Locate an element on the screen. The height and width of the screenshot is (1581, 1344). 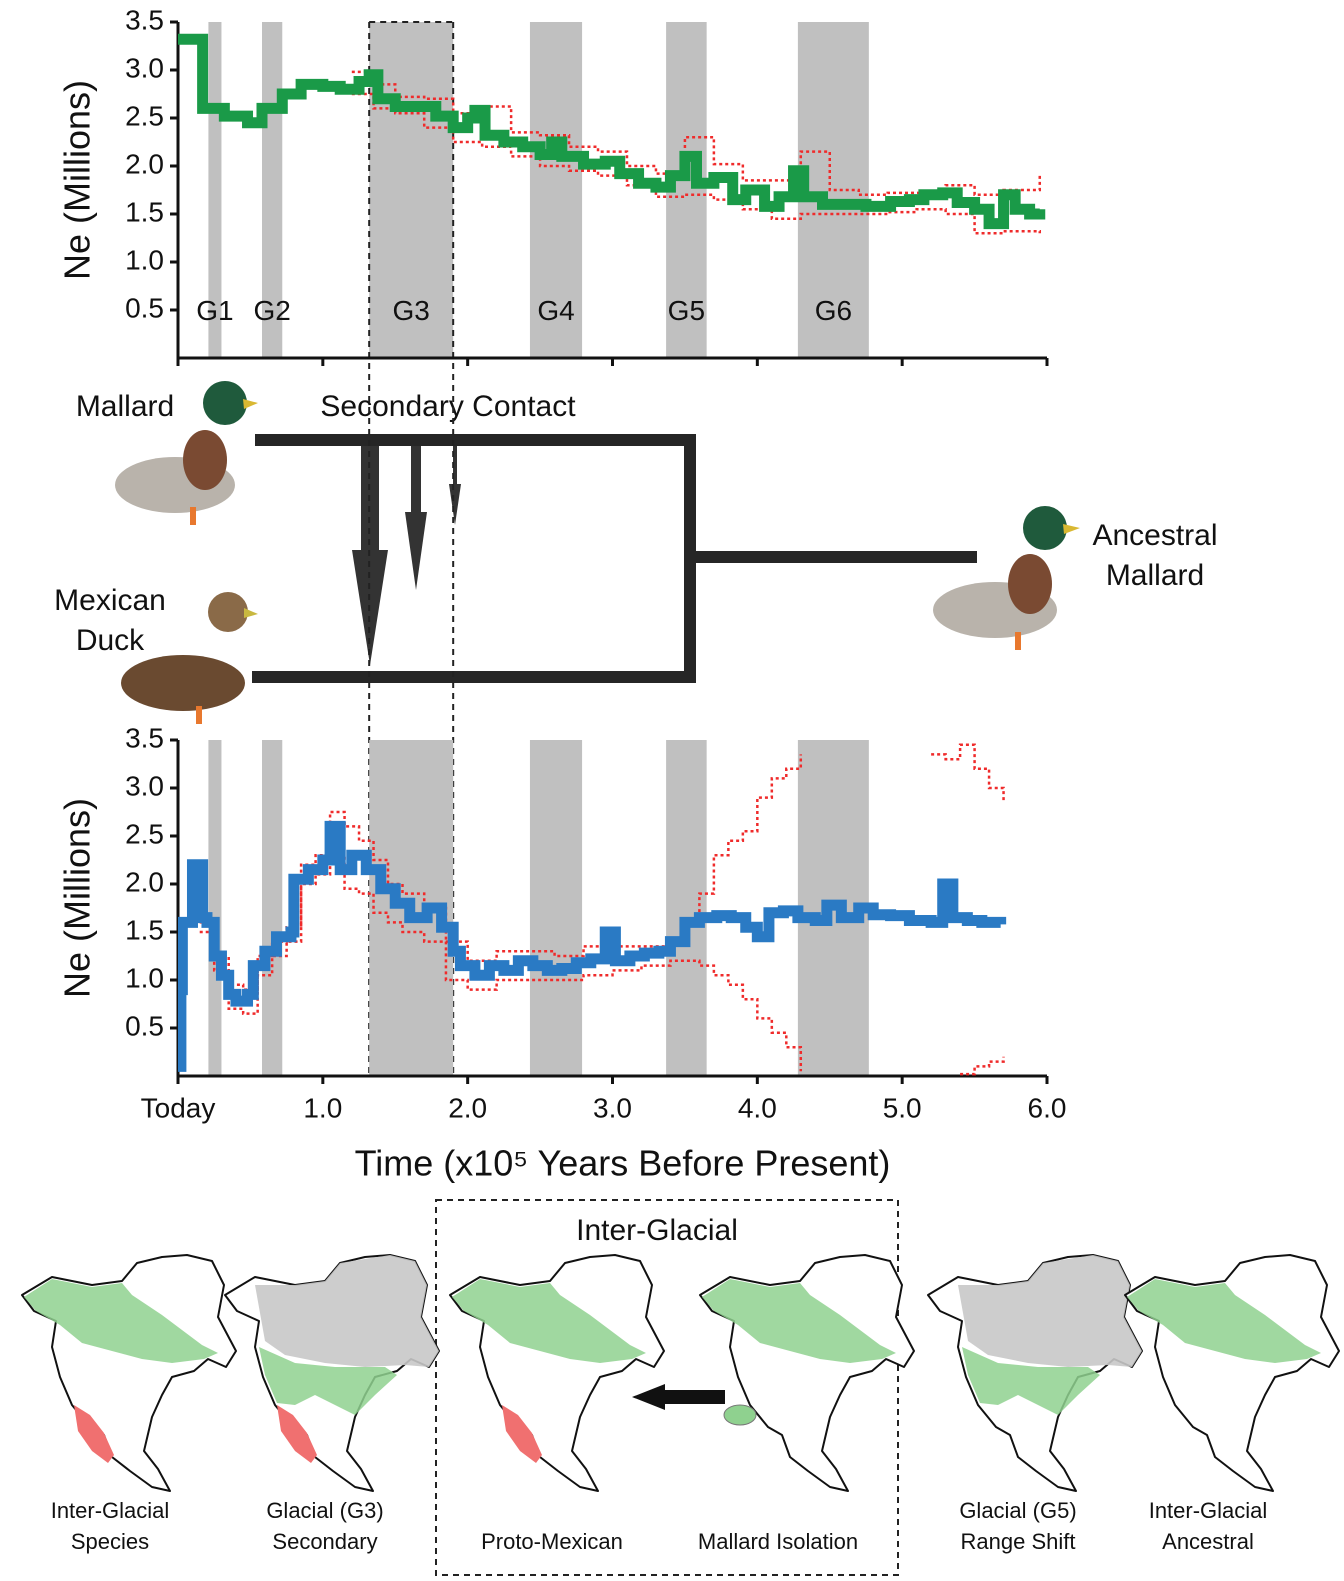
x-tick-label: 2.0 is located at coordinates (467, 1107).